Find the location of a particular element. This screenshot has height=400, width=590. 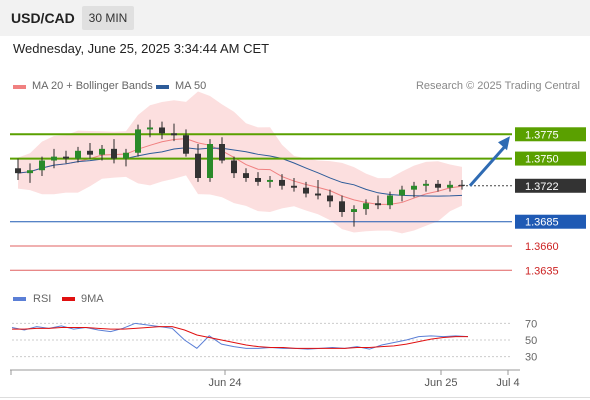

ma50-legend: MA 50 is located at coordinates (191, 86).